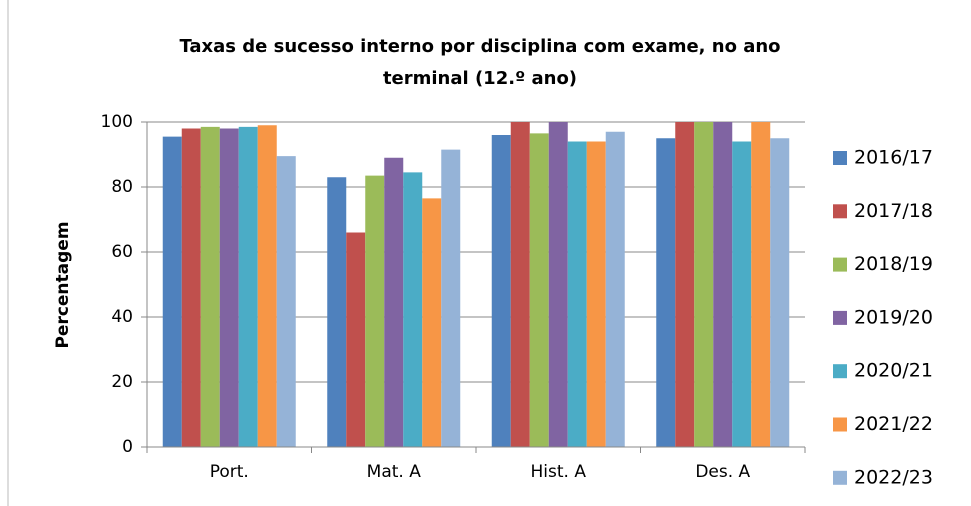 The height and width of the screenshot is (506, 971). Describe the element at coordinates (893, 317) in the screenshot. I see `legend-label: 2019/20` at that location.